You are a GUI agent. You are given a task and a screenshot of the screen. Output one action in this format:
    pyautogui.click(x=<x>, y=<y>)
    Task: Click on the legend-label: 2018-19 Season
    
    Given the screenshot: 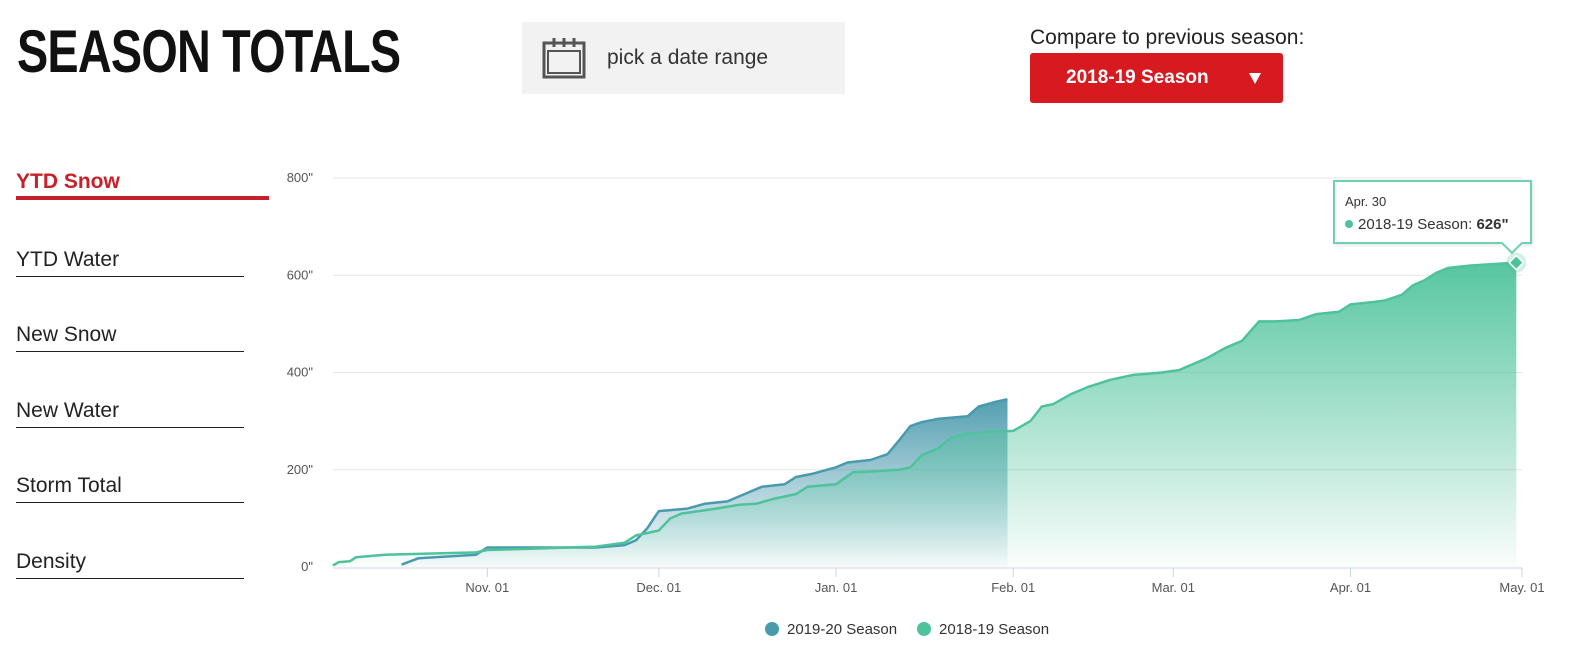 What is the action you would take?
    pyautogui.click(x=994, y=629)
    